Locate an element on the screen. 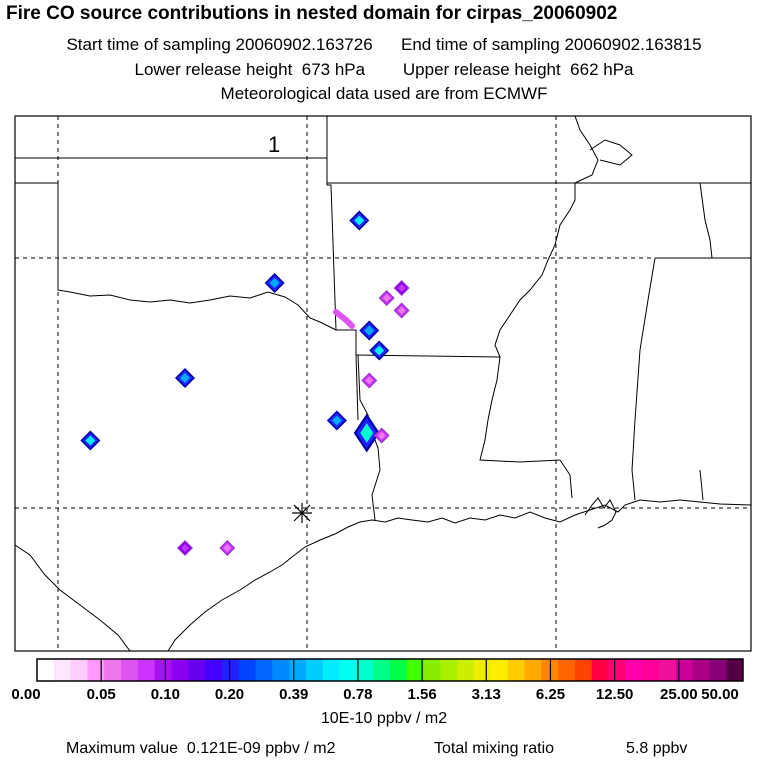 Image resolution: width=768 pixels, height=768 pixels. ms-la-coast-border is located at coordinates (566, 479).